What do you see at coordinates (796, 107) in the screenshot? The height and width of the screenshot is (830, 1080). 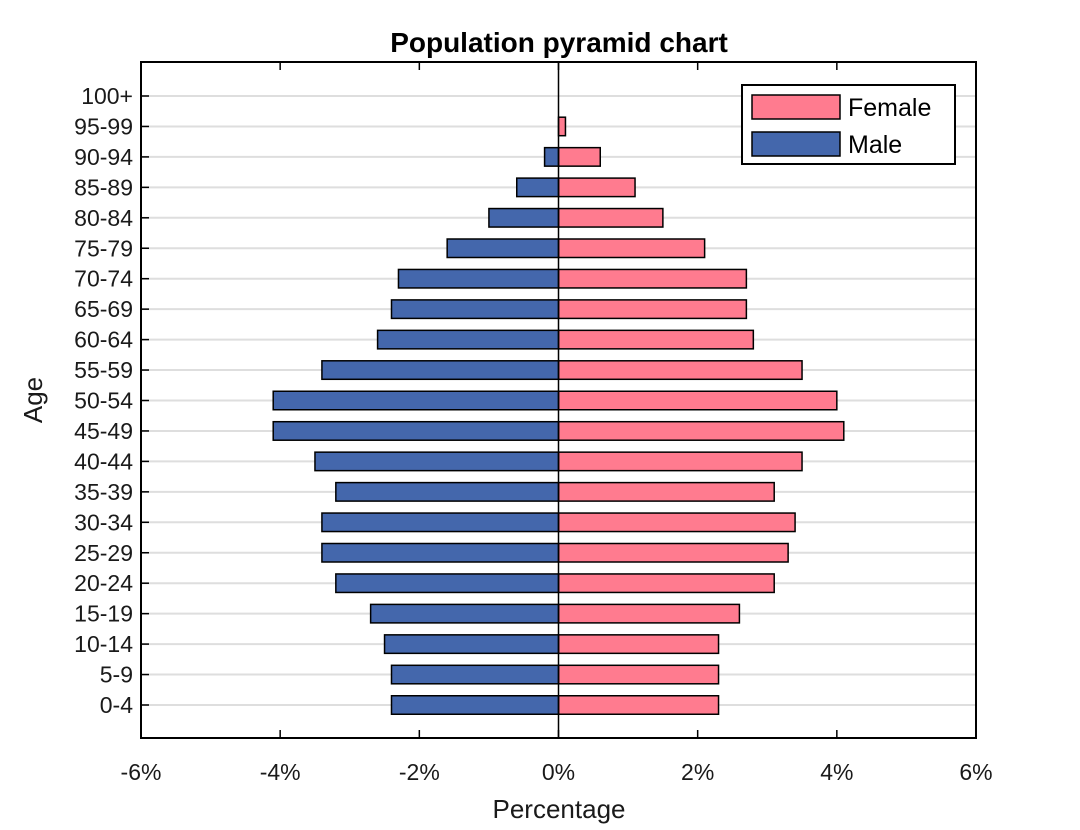 I see `legend-swatch-female` at bounding box center [796, 107].